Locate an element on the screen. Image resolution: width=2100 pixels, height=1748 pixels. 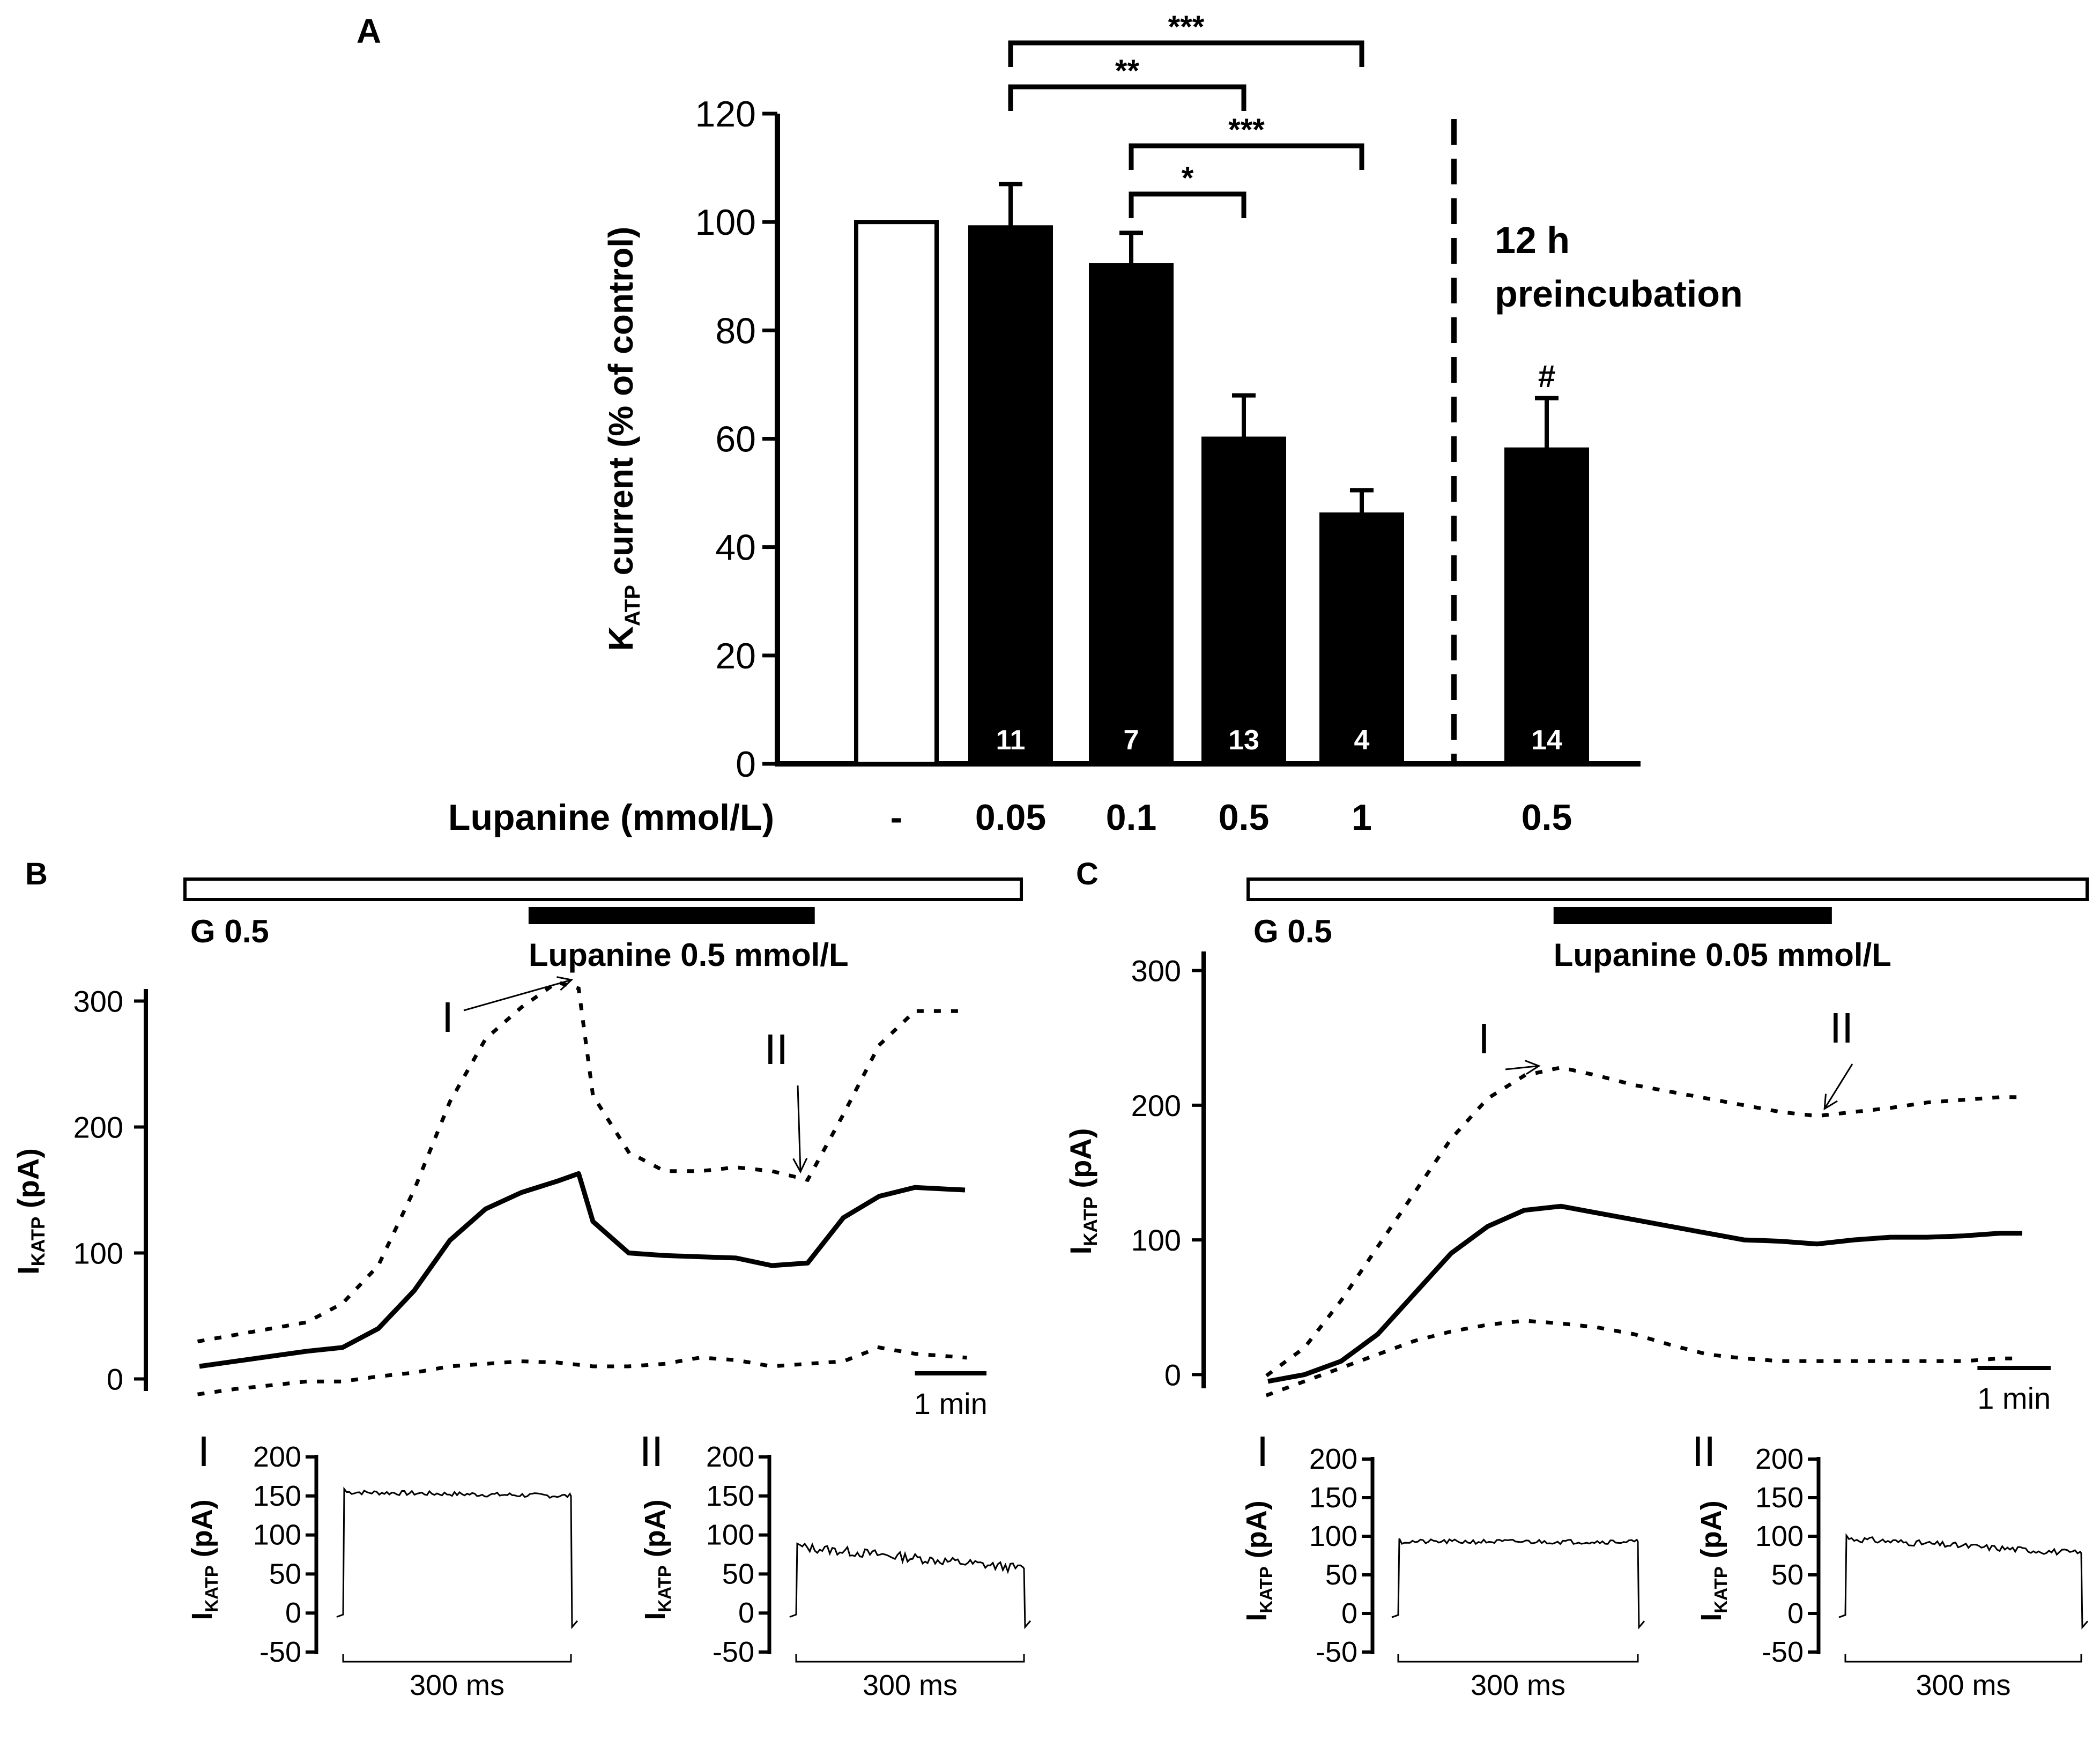
panel-c-trace-i: I -50 0 50 100 150 200 IKATP (pA) 300 ms is located at coordinates (1443, 1564).